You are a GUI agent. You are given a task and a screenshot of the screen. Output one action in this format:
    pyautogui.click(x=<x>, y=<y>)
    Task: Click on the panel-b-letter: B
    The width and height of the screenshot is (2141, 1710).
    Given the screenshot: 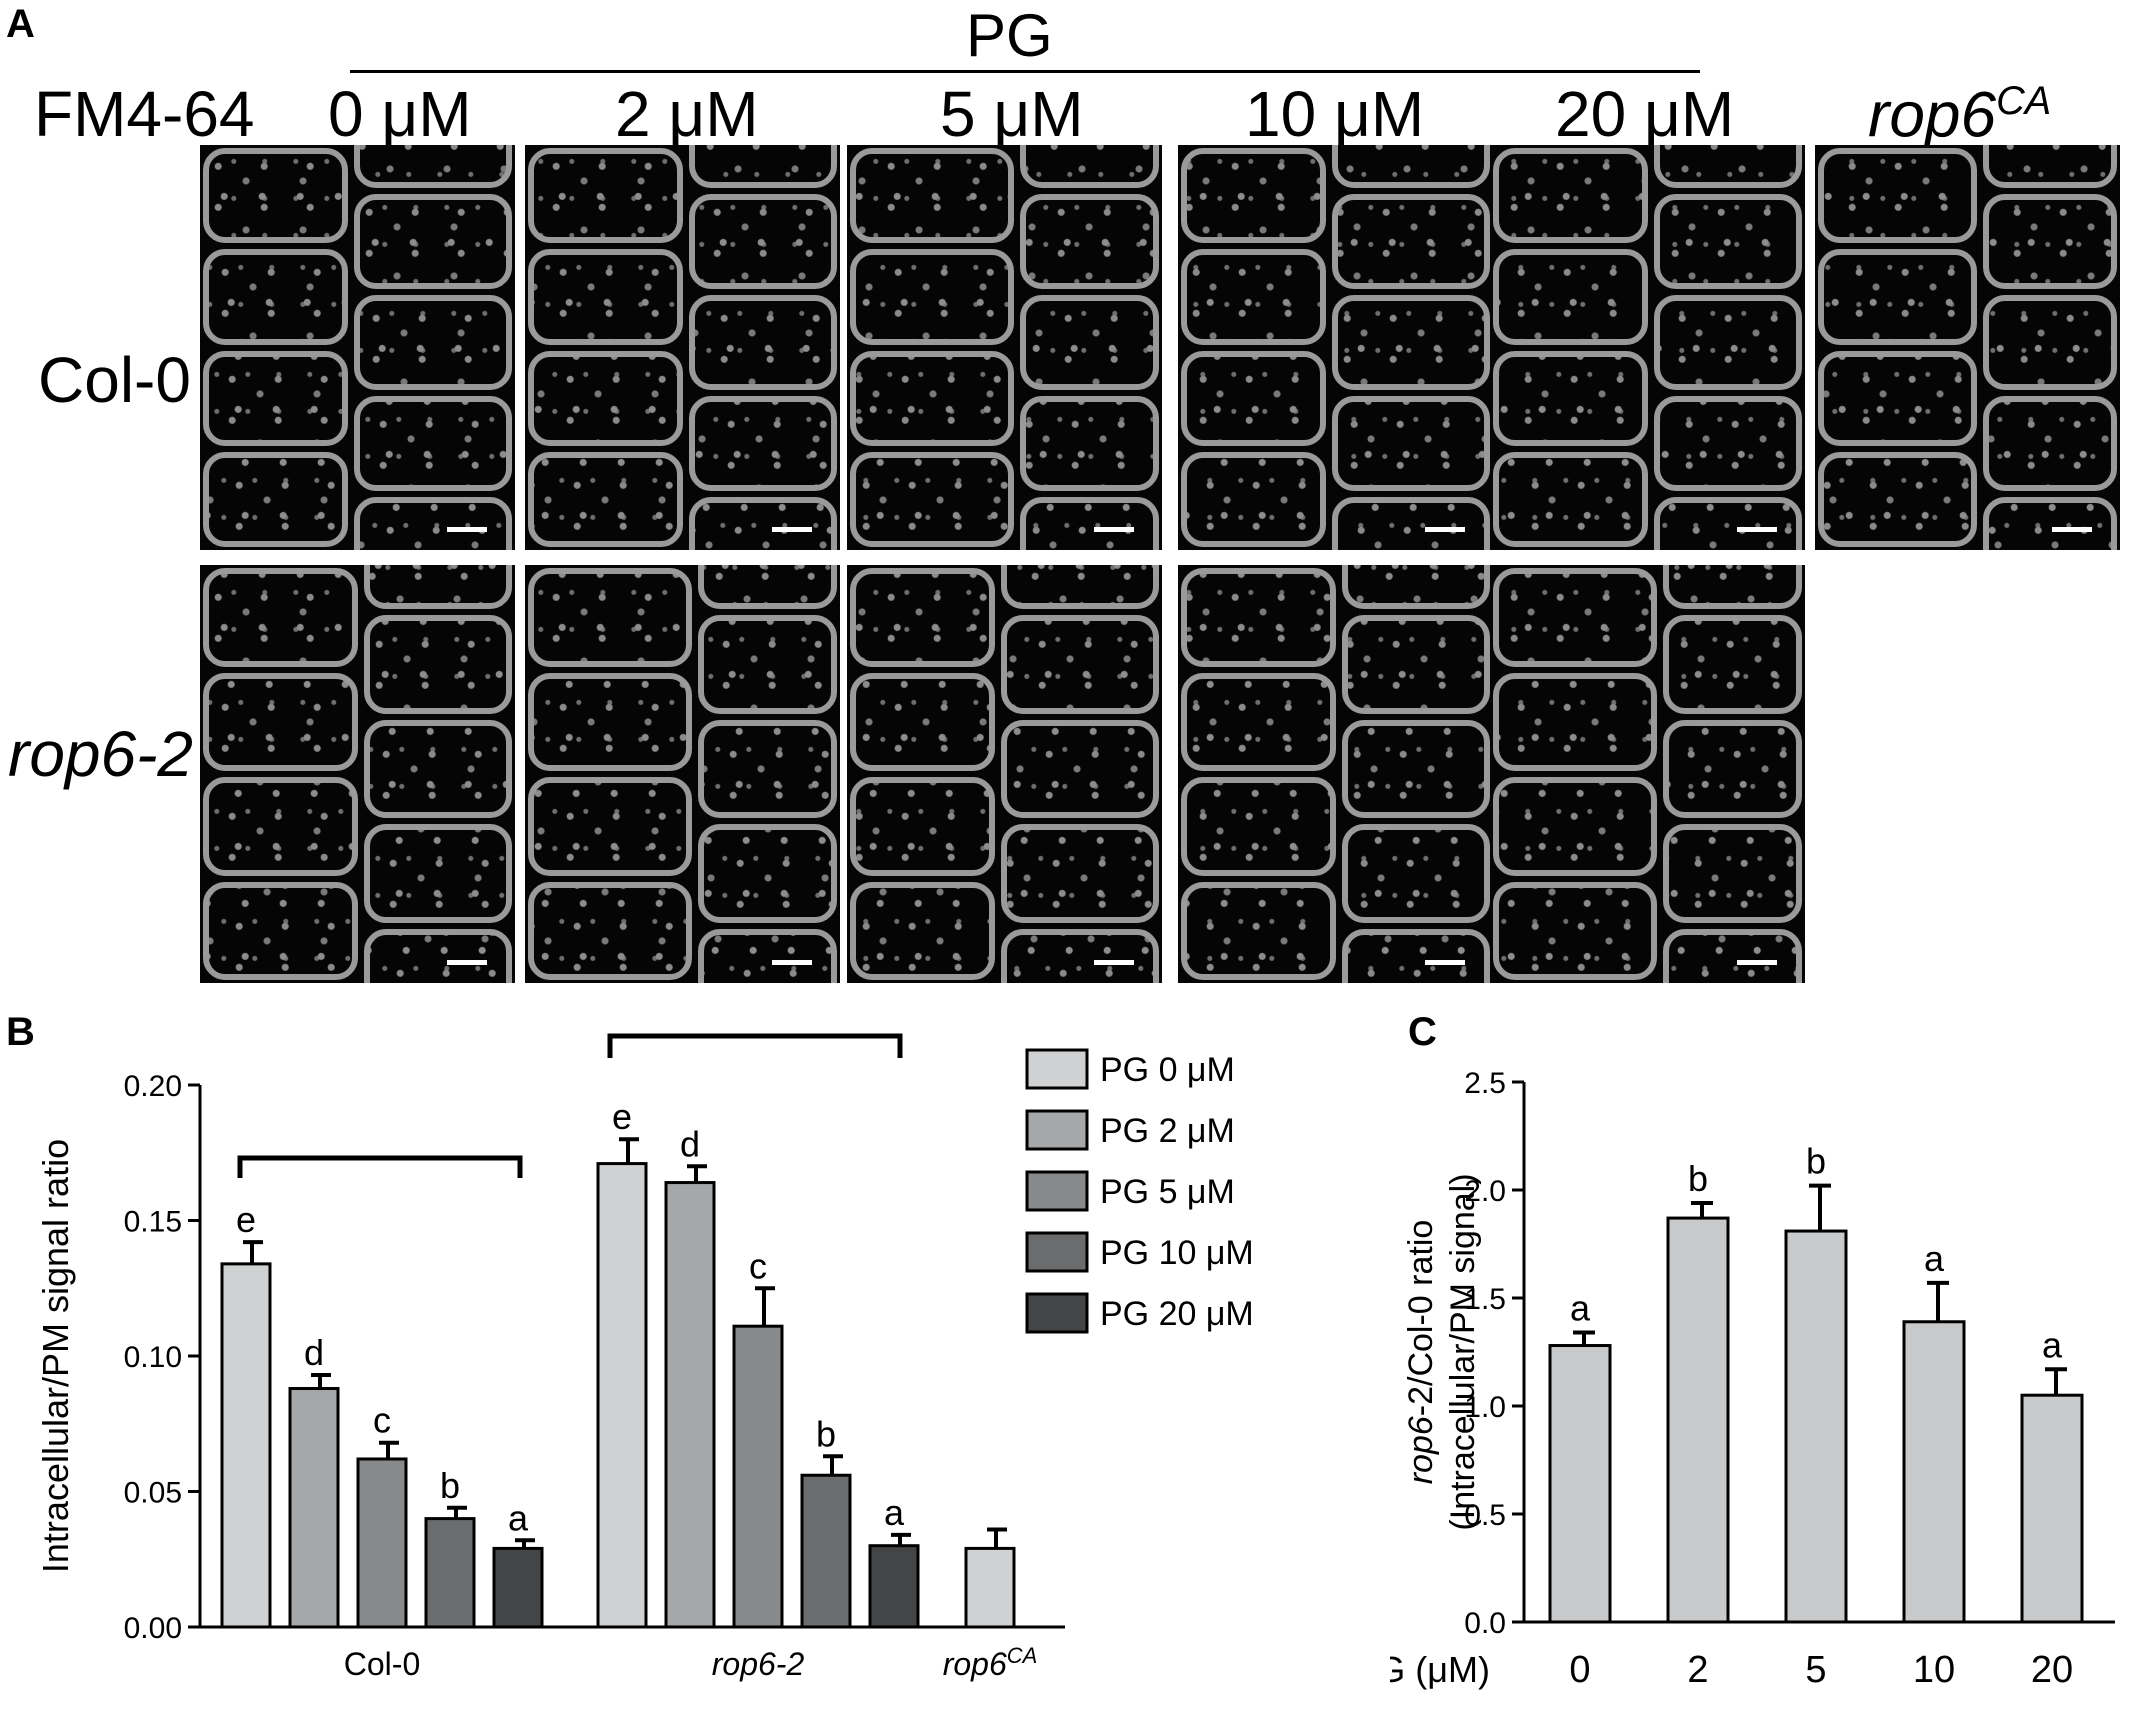 What is the action you would take?
    pyautogui.click(x=20, y=1032)
    